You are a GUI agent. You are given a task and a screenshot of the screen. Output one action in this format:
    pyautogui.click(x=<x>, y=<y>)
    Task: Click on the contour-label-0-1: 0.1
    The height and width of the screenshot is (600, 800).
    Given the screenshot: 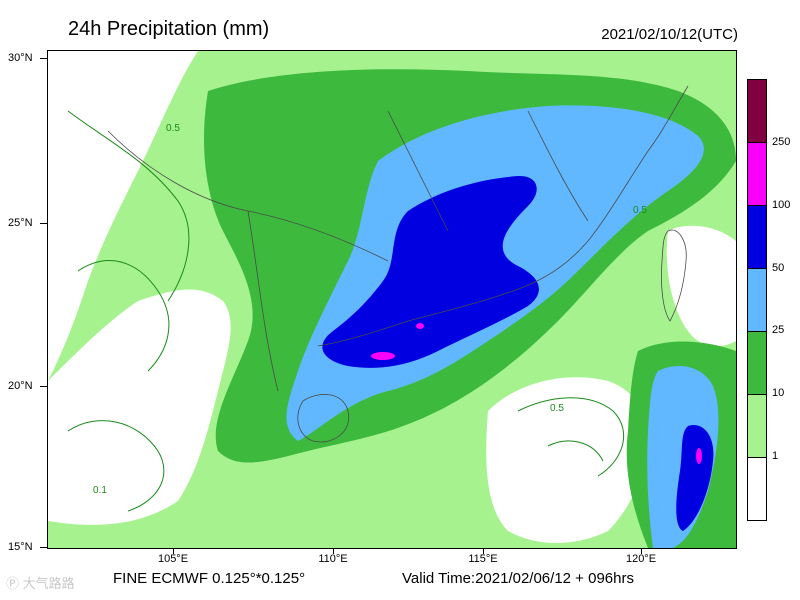 What is the action you would take?
    pyautogui.click(x=100, y=490)
    